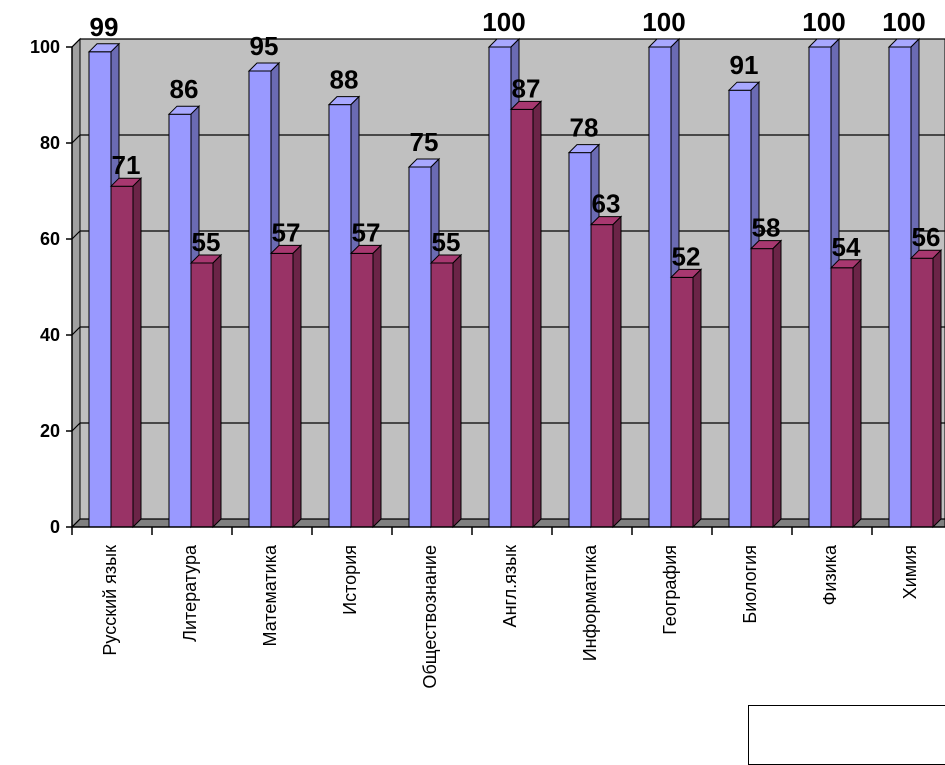  Describe the element at coordinates (126, 165) in the screenshot. I see `data-label-series-2: 71` at that location.